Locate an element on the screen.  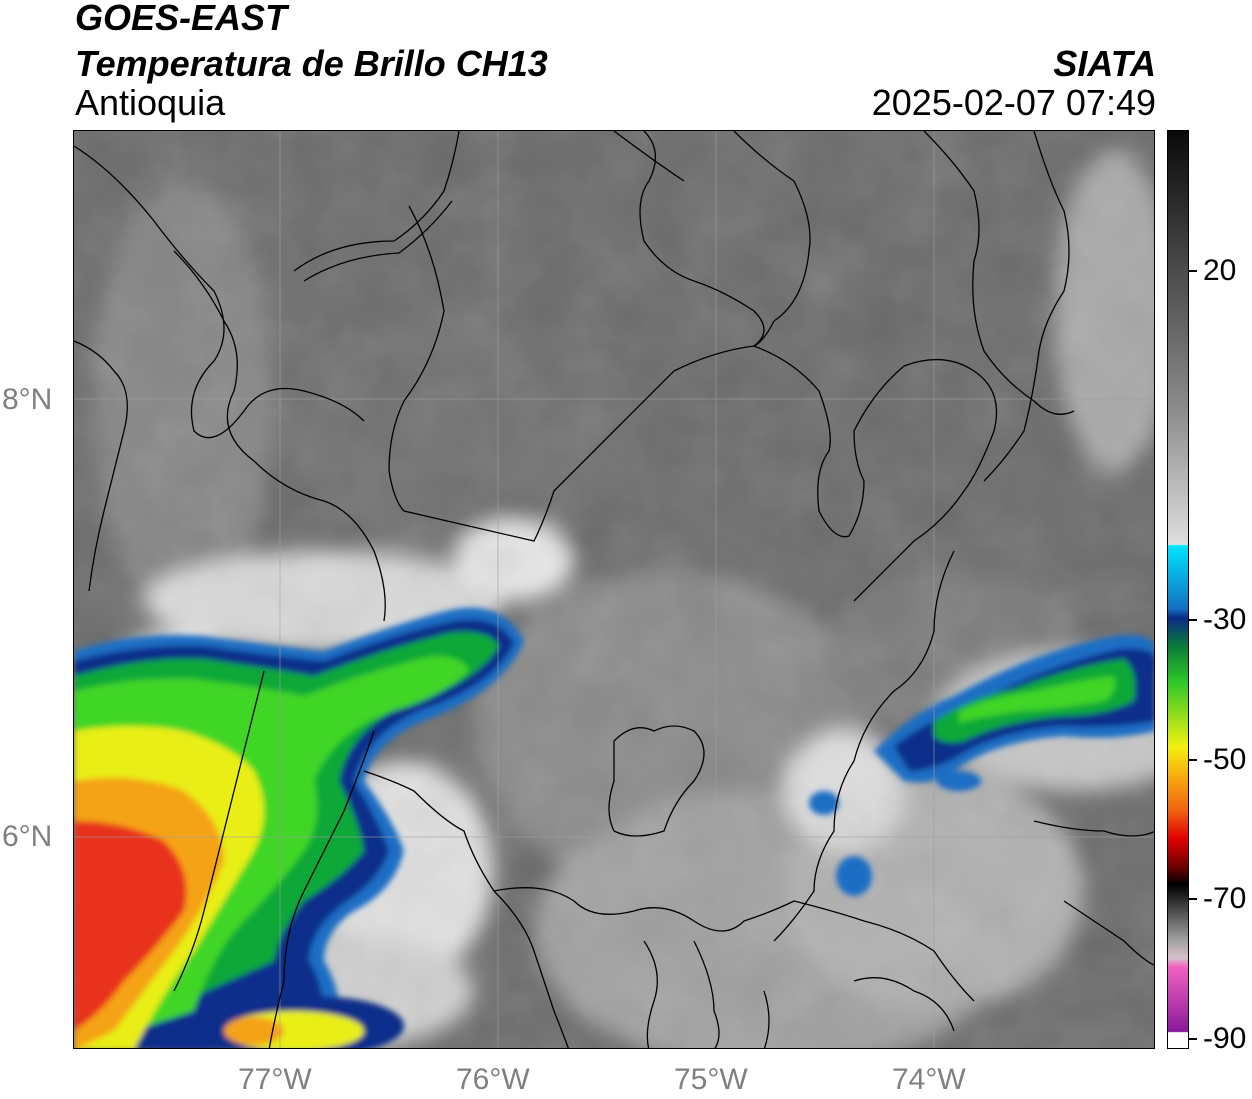
lon-label-75w: 75°W is located at coordinates (711, 1079).